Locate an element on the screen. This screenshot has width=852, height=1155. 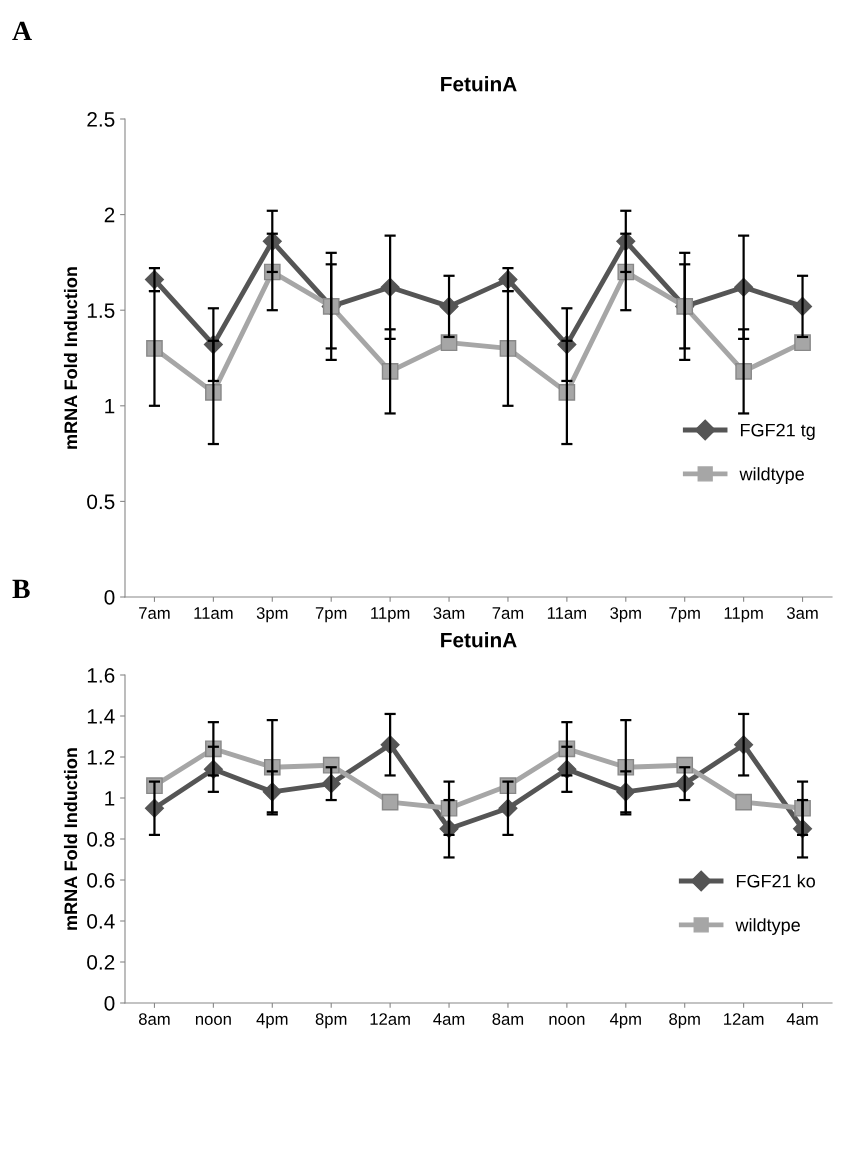
y-tick-label: 2.5 is located at coordinates (101, 119).